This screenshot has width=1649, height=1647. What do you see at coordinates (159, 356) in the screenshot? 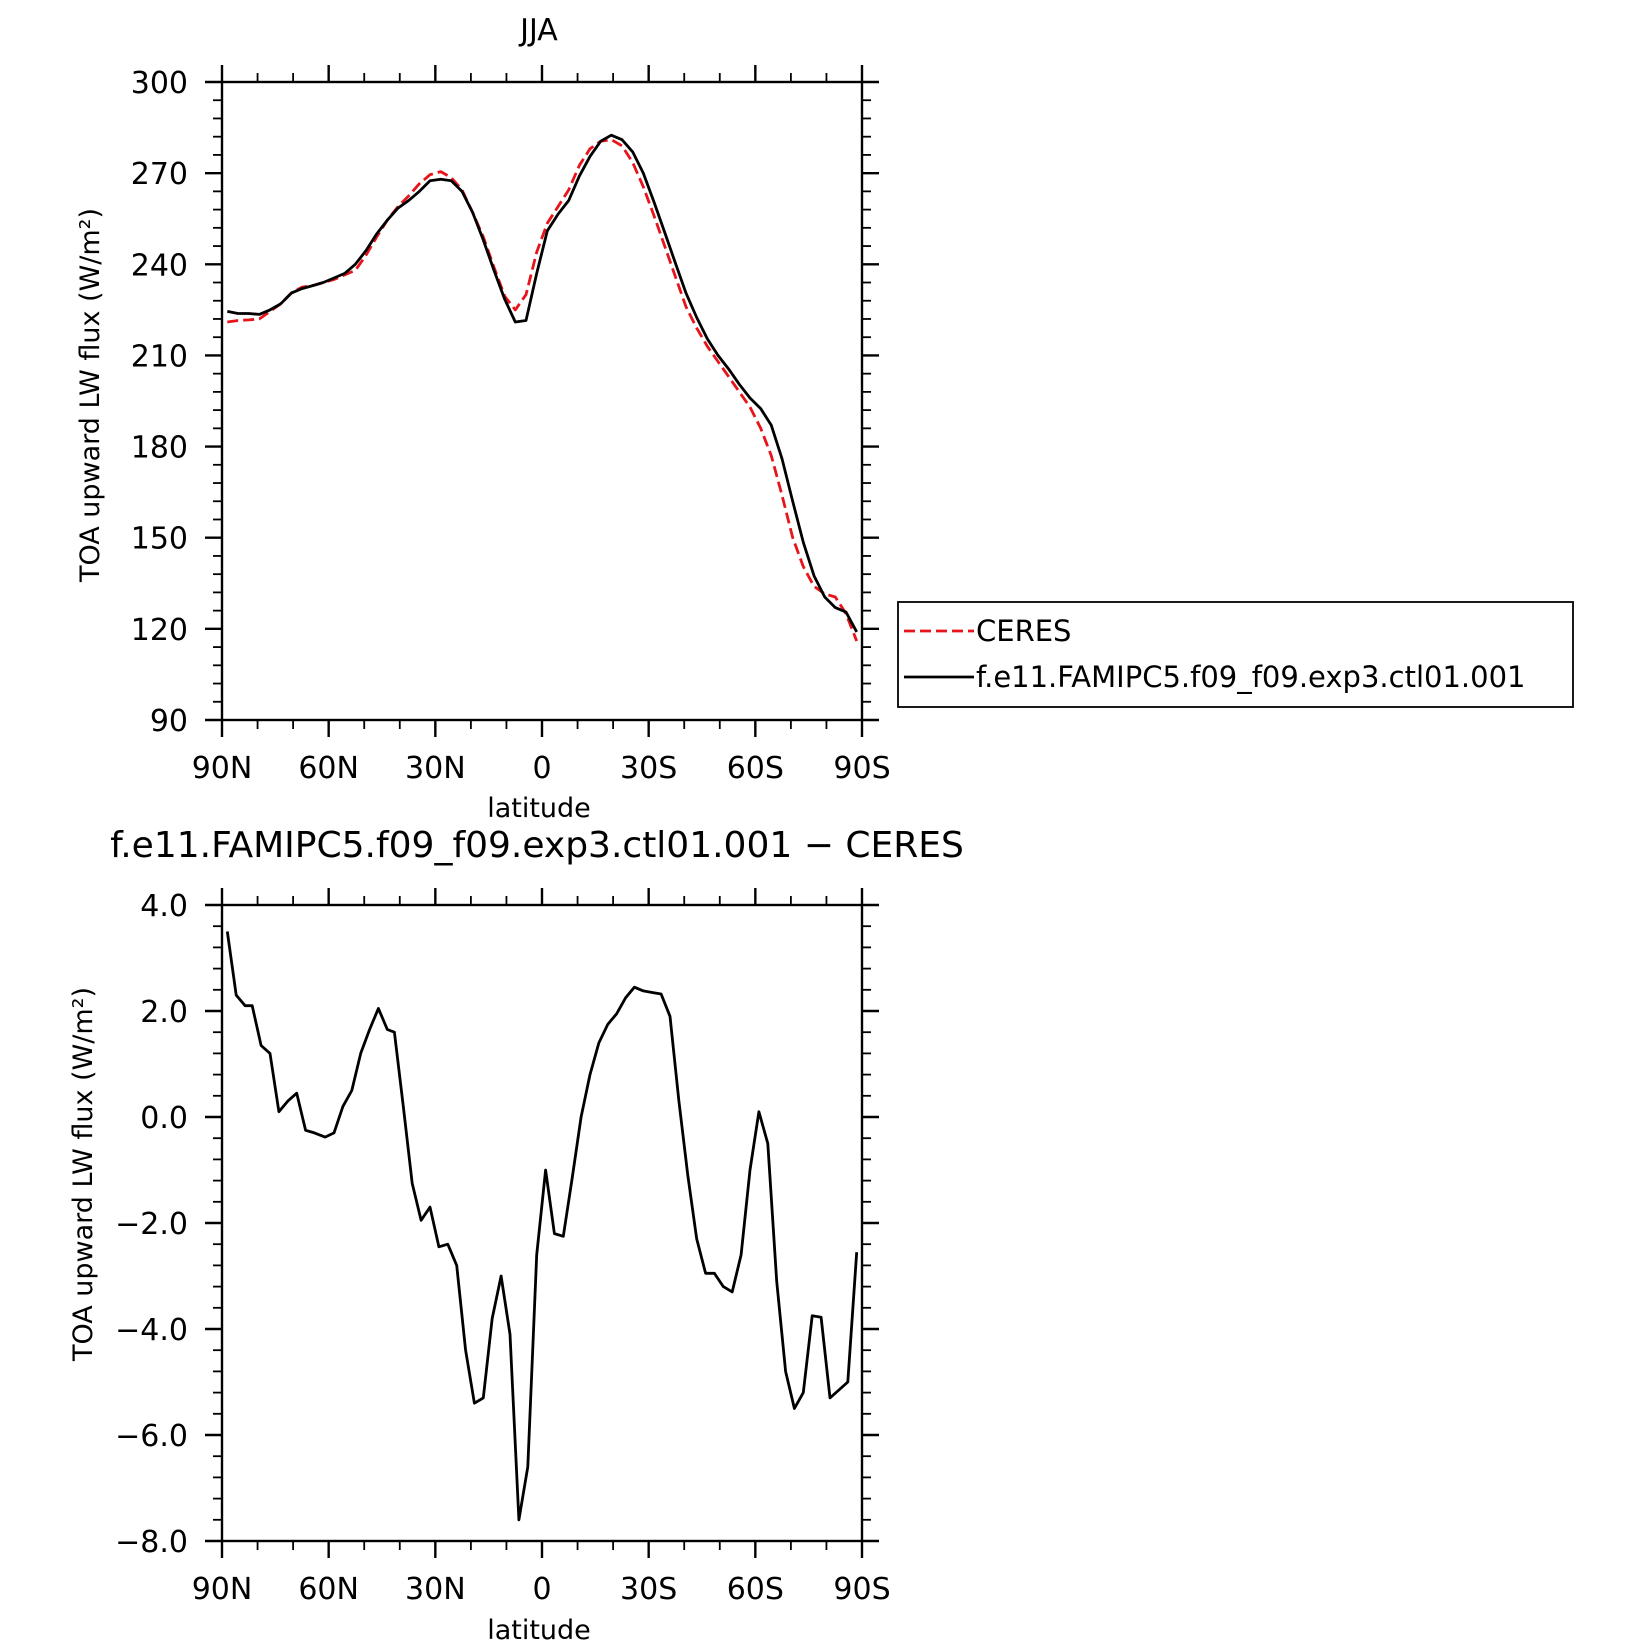
I see `y-tick-label: 210` at bounding box center [159, 356].